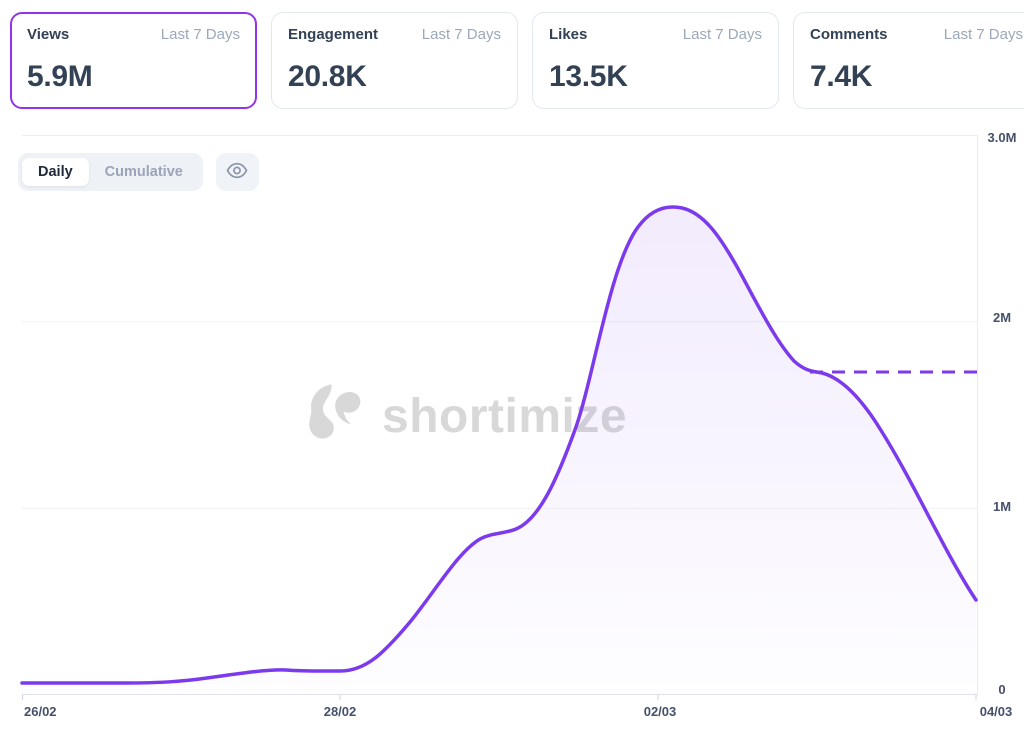 The height and width of the screenshot is (734, 1024). I want to click on y-axis-label-2m: 2M, so click(1002, 317).